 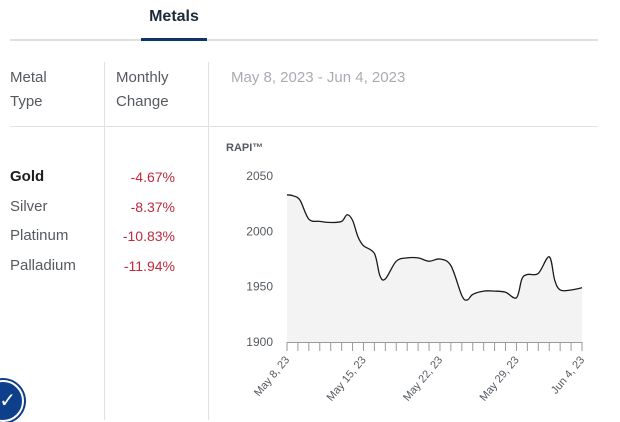 I want to click on y-tick-label: 1950, so click(x=259, y=287).